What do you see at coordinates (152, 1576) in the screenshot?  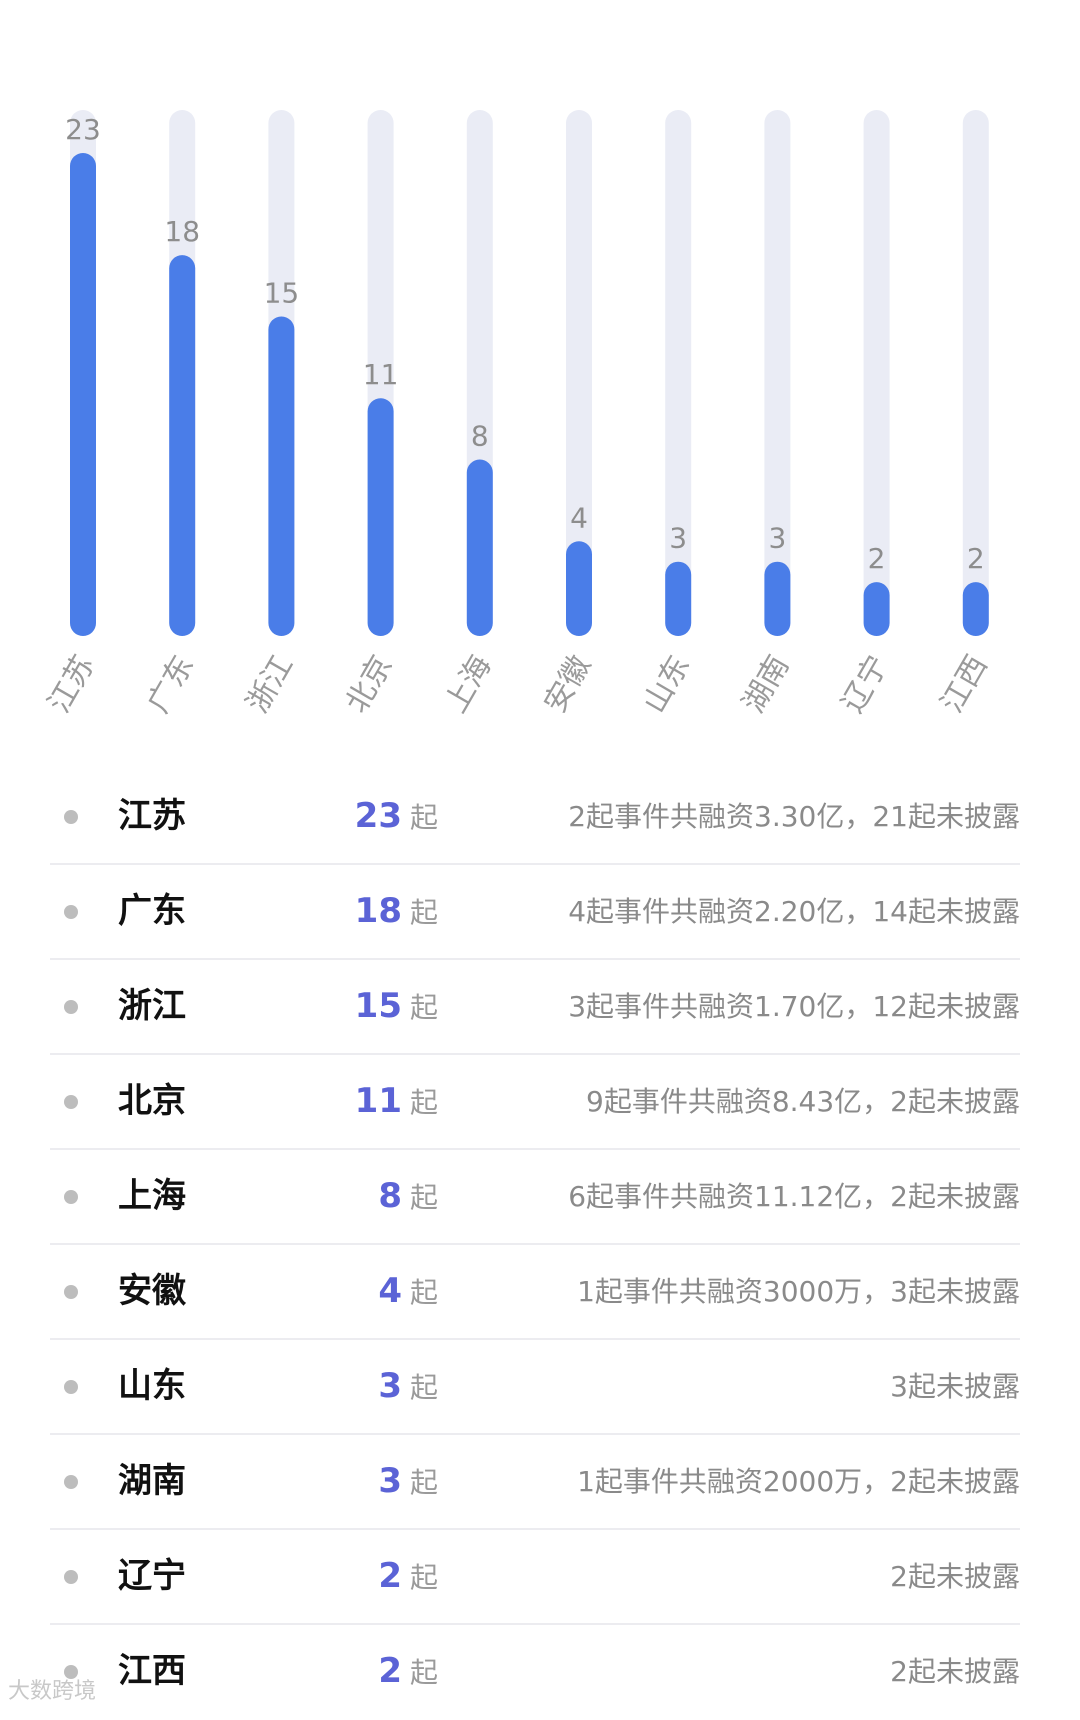 I see `province-name: 辽宁` at bounding box center [152, 1576].